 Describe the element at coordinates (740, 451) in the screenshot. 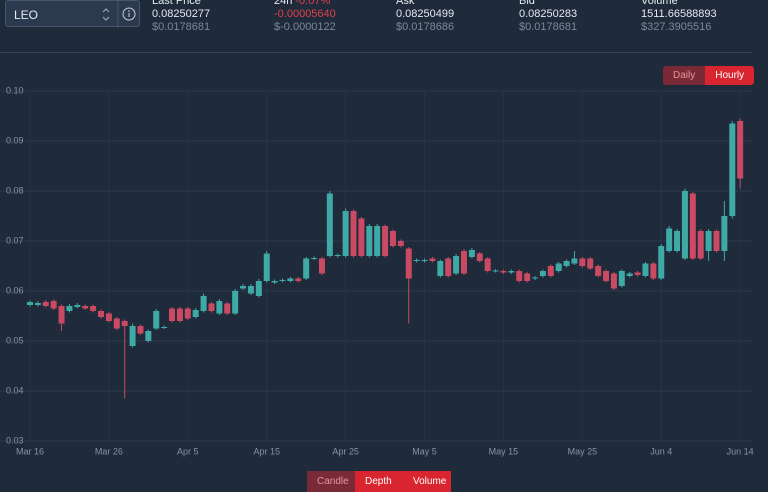

I see `x-tick-label: Jun 14` at that location.